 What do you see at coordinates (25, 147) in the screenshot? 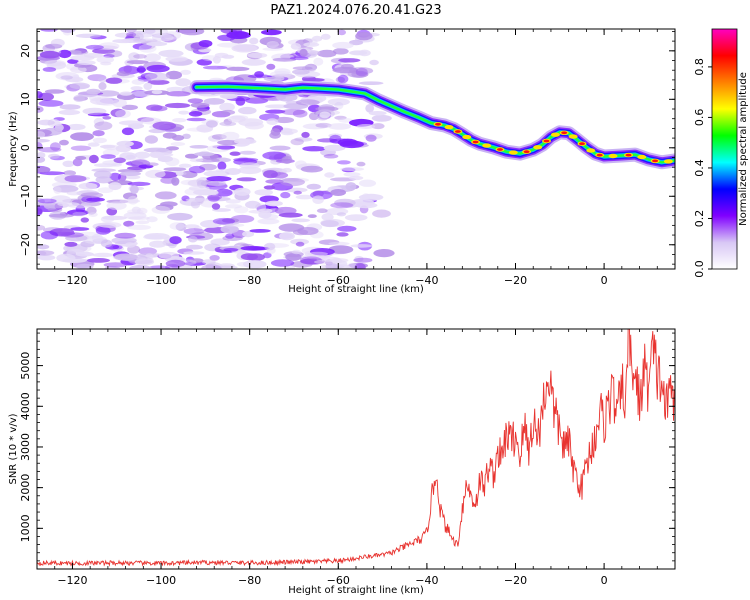
I see `y-tick-label: 0` at bounding box center [25, 147].